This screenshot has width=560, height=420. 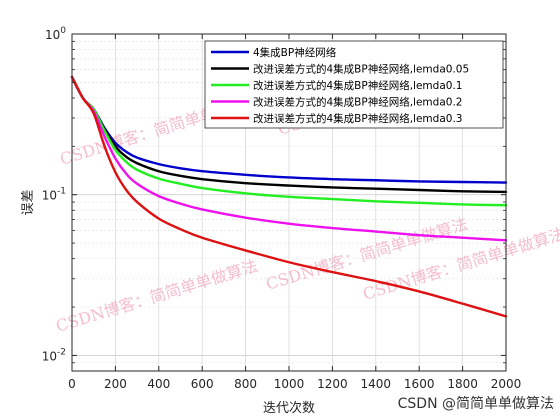 What do you see at coordinates (28, 202) in the screenshot?
I see `y-axis-label: 误差` at bounding box center [28, 202].